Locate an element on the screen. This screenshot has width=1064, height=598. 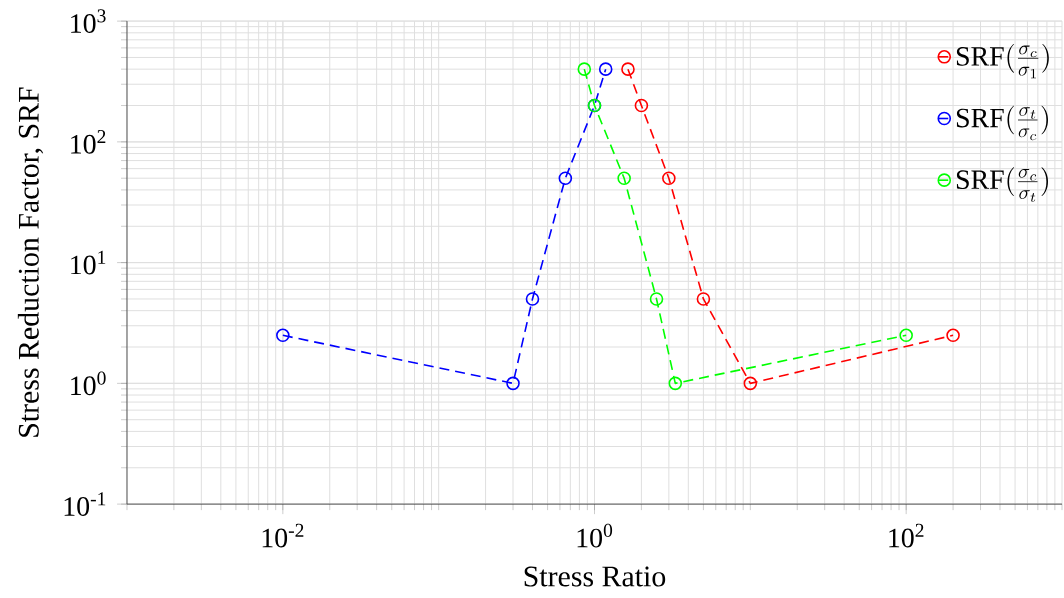
legend-label: $\mathrm{SRF}(\frac{\sigma_c}{\sigma_t})$ is located at coordinates (1002, 184).